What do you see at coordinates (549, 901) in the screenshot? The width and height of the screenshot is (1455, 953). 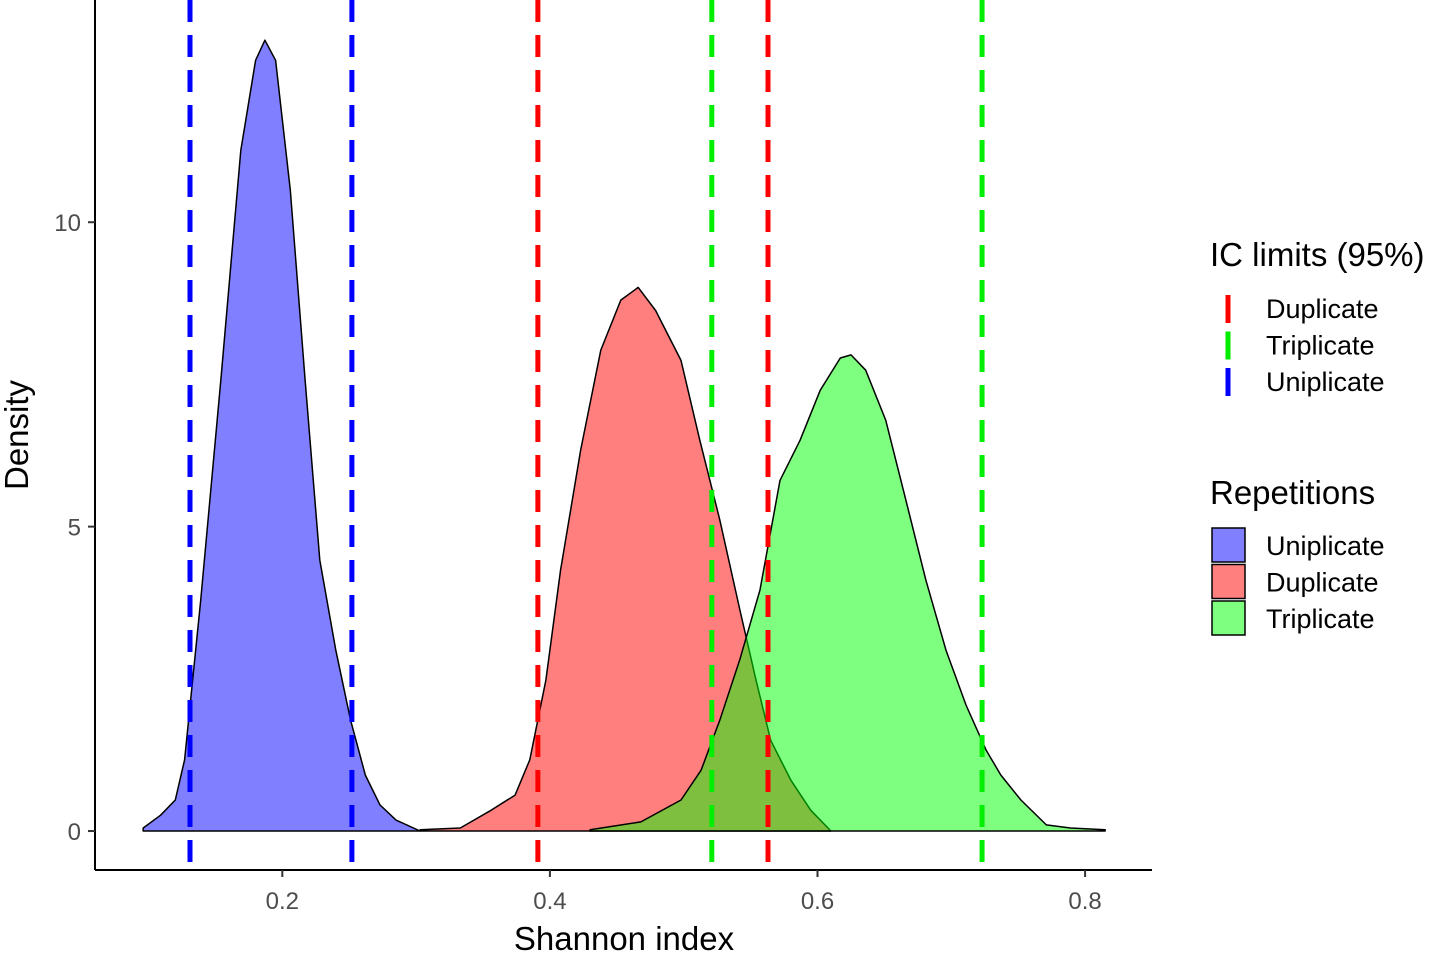 I see `x-tick-label: 0.4` at bounding box center [549, 901].